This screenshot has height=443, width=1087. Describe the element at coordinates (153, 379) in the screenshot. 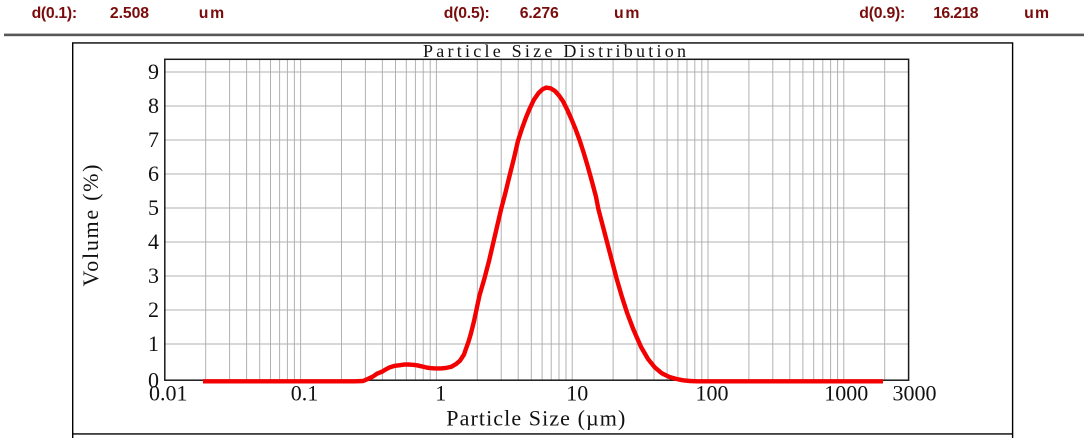

I see `svg-text: 0` at that location.